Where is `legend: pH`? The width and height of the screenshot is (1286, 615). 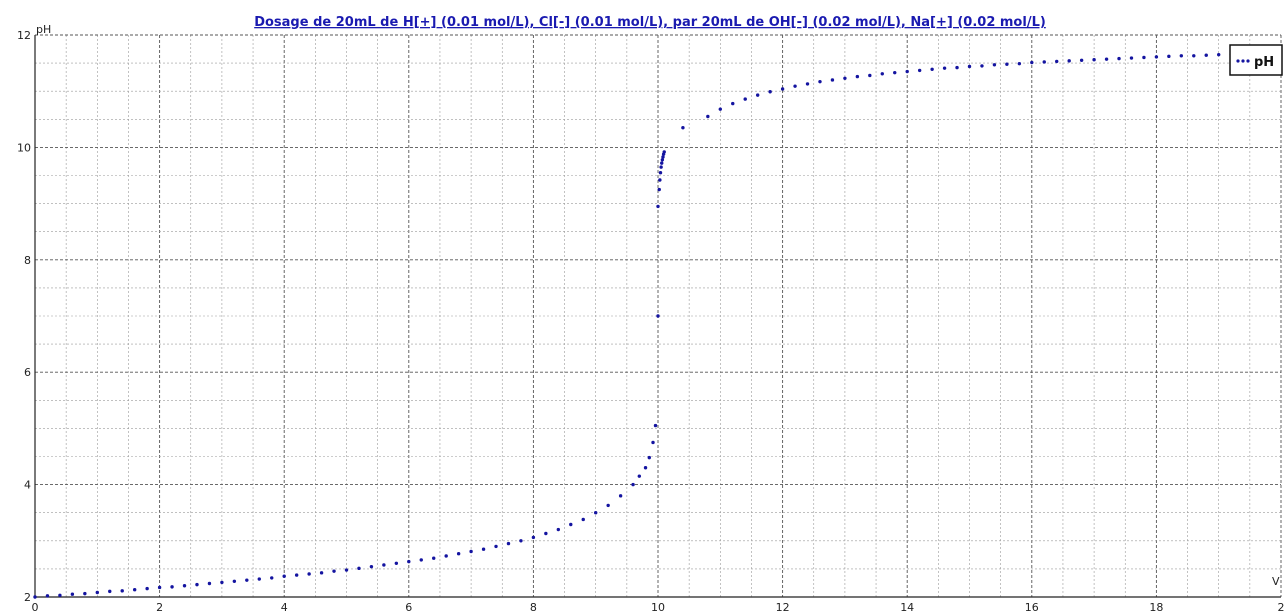 legend: pH is located at coordinates (1256, 60).